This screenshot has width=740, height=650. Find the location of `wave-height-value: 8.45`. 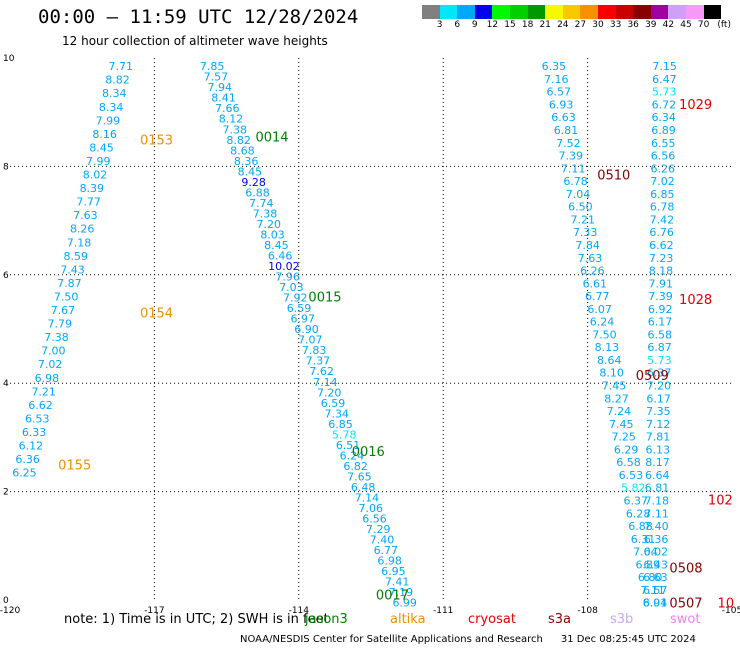

wave-height-value: 8.45 is located at coordinates (250, 171).